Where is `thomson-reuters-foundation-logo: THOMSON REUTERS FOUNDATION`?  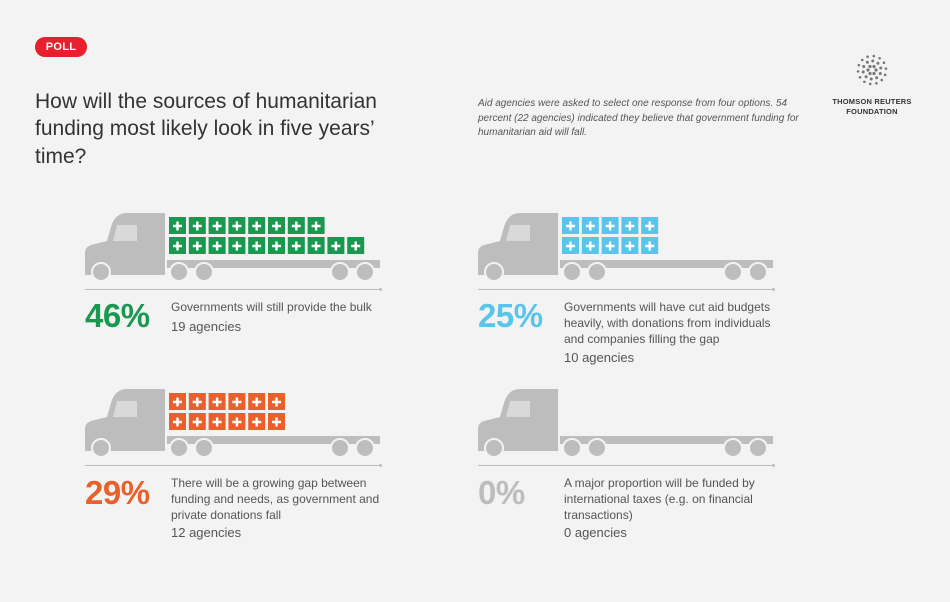 thomson-reuters-foundation-logo: THOMSON REUTERS FOUNDATION is located at coordinates (872, 84).